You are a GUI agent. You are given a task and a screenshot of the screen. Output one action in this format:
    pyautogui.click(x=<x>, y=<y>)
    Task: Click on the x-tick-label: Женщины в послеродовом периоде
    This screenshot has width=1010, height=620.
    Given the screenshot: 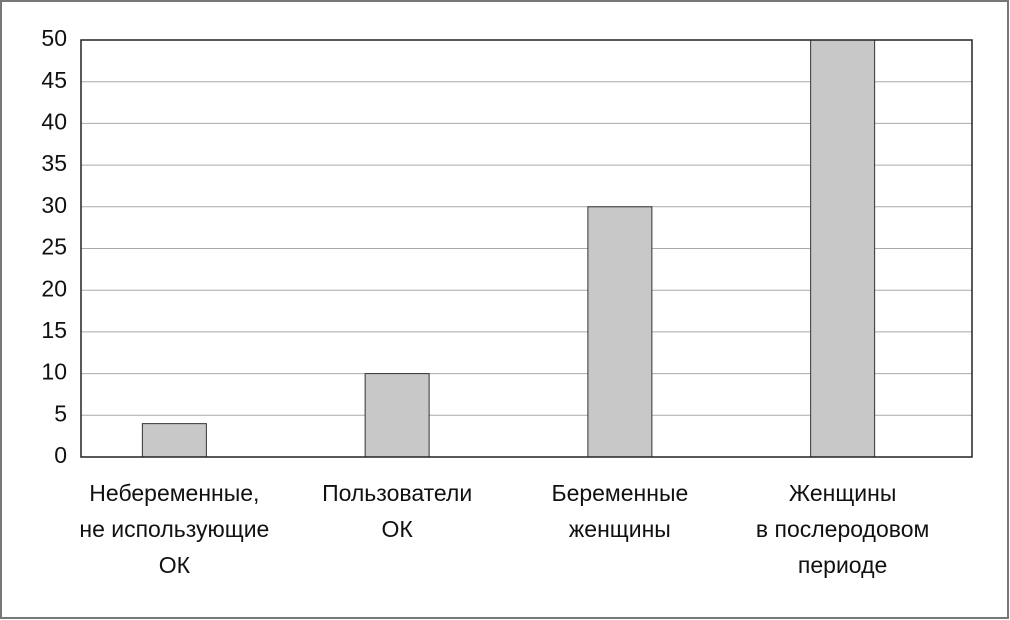 What is the action you would take?
    pyautogui.click(x=842, y=529)
    